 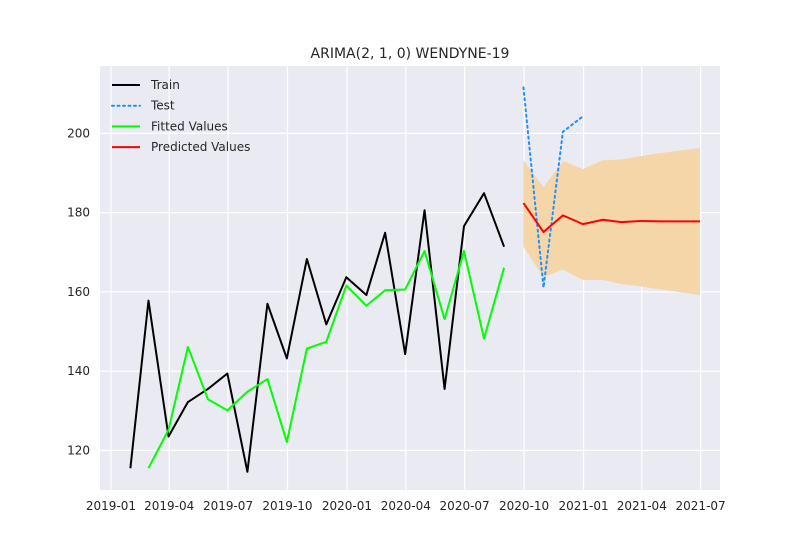 I want to click on chart-title: ARIMA(2, 1, 0) WENDYNE-19, so click(x=410, y=54).